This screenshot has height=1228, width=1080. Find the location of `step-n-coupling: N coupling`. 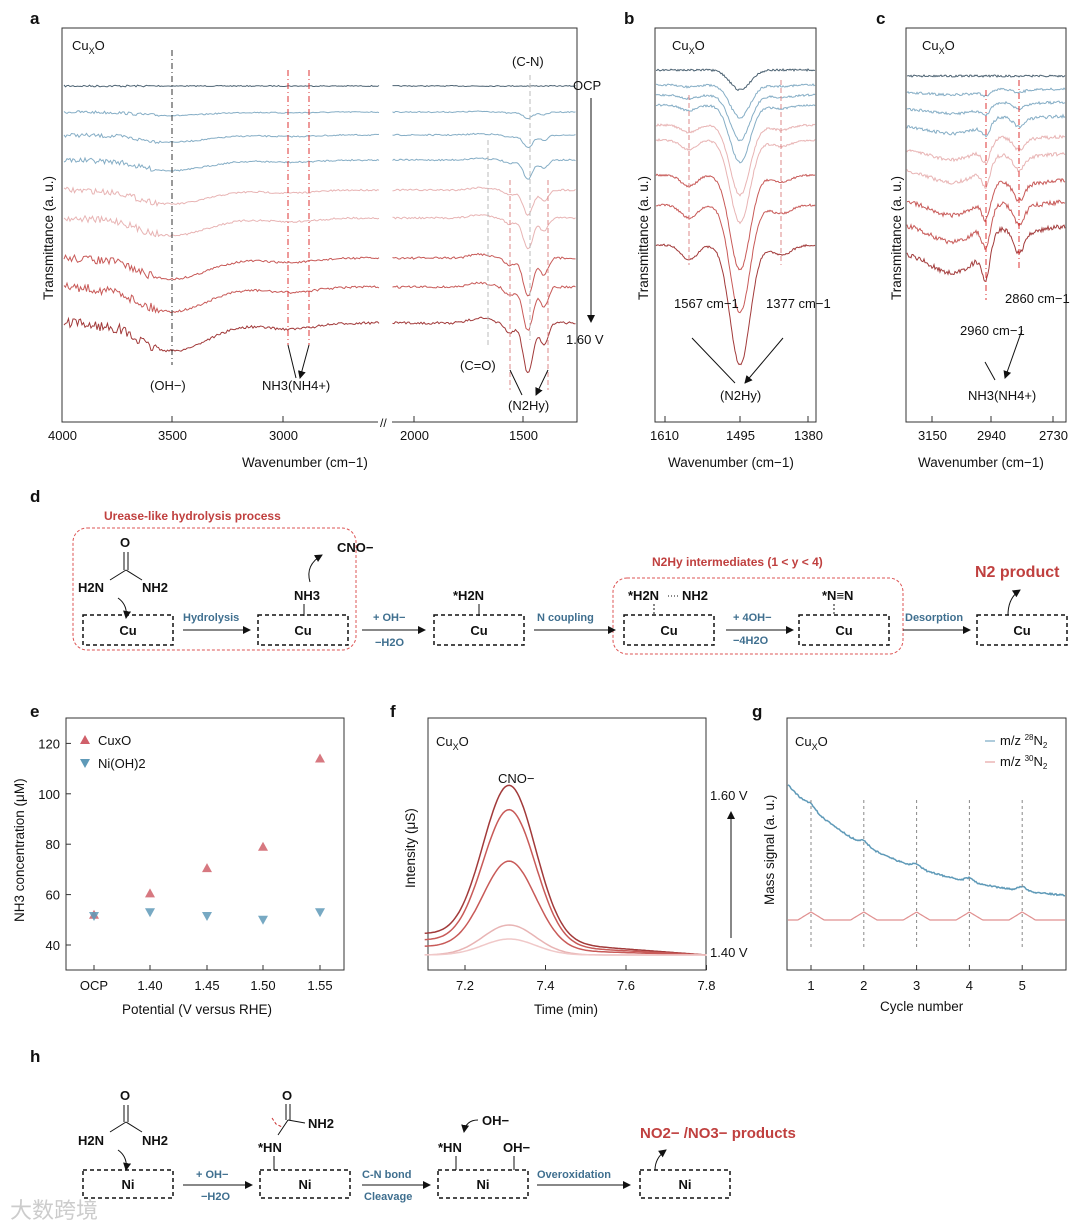

step-n-coupling: N coupling is located at coordinates (565, 618).